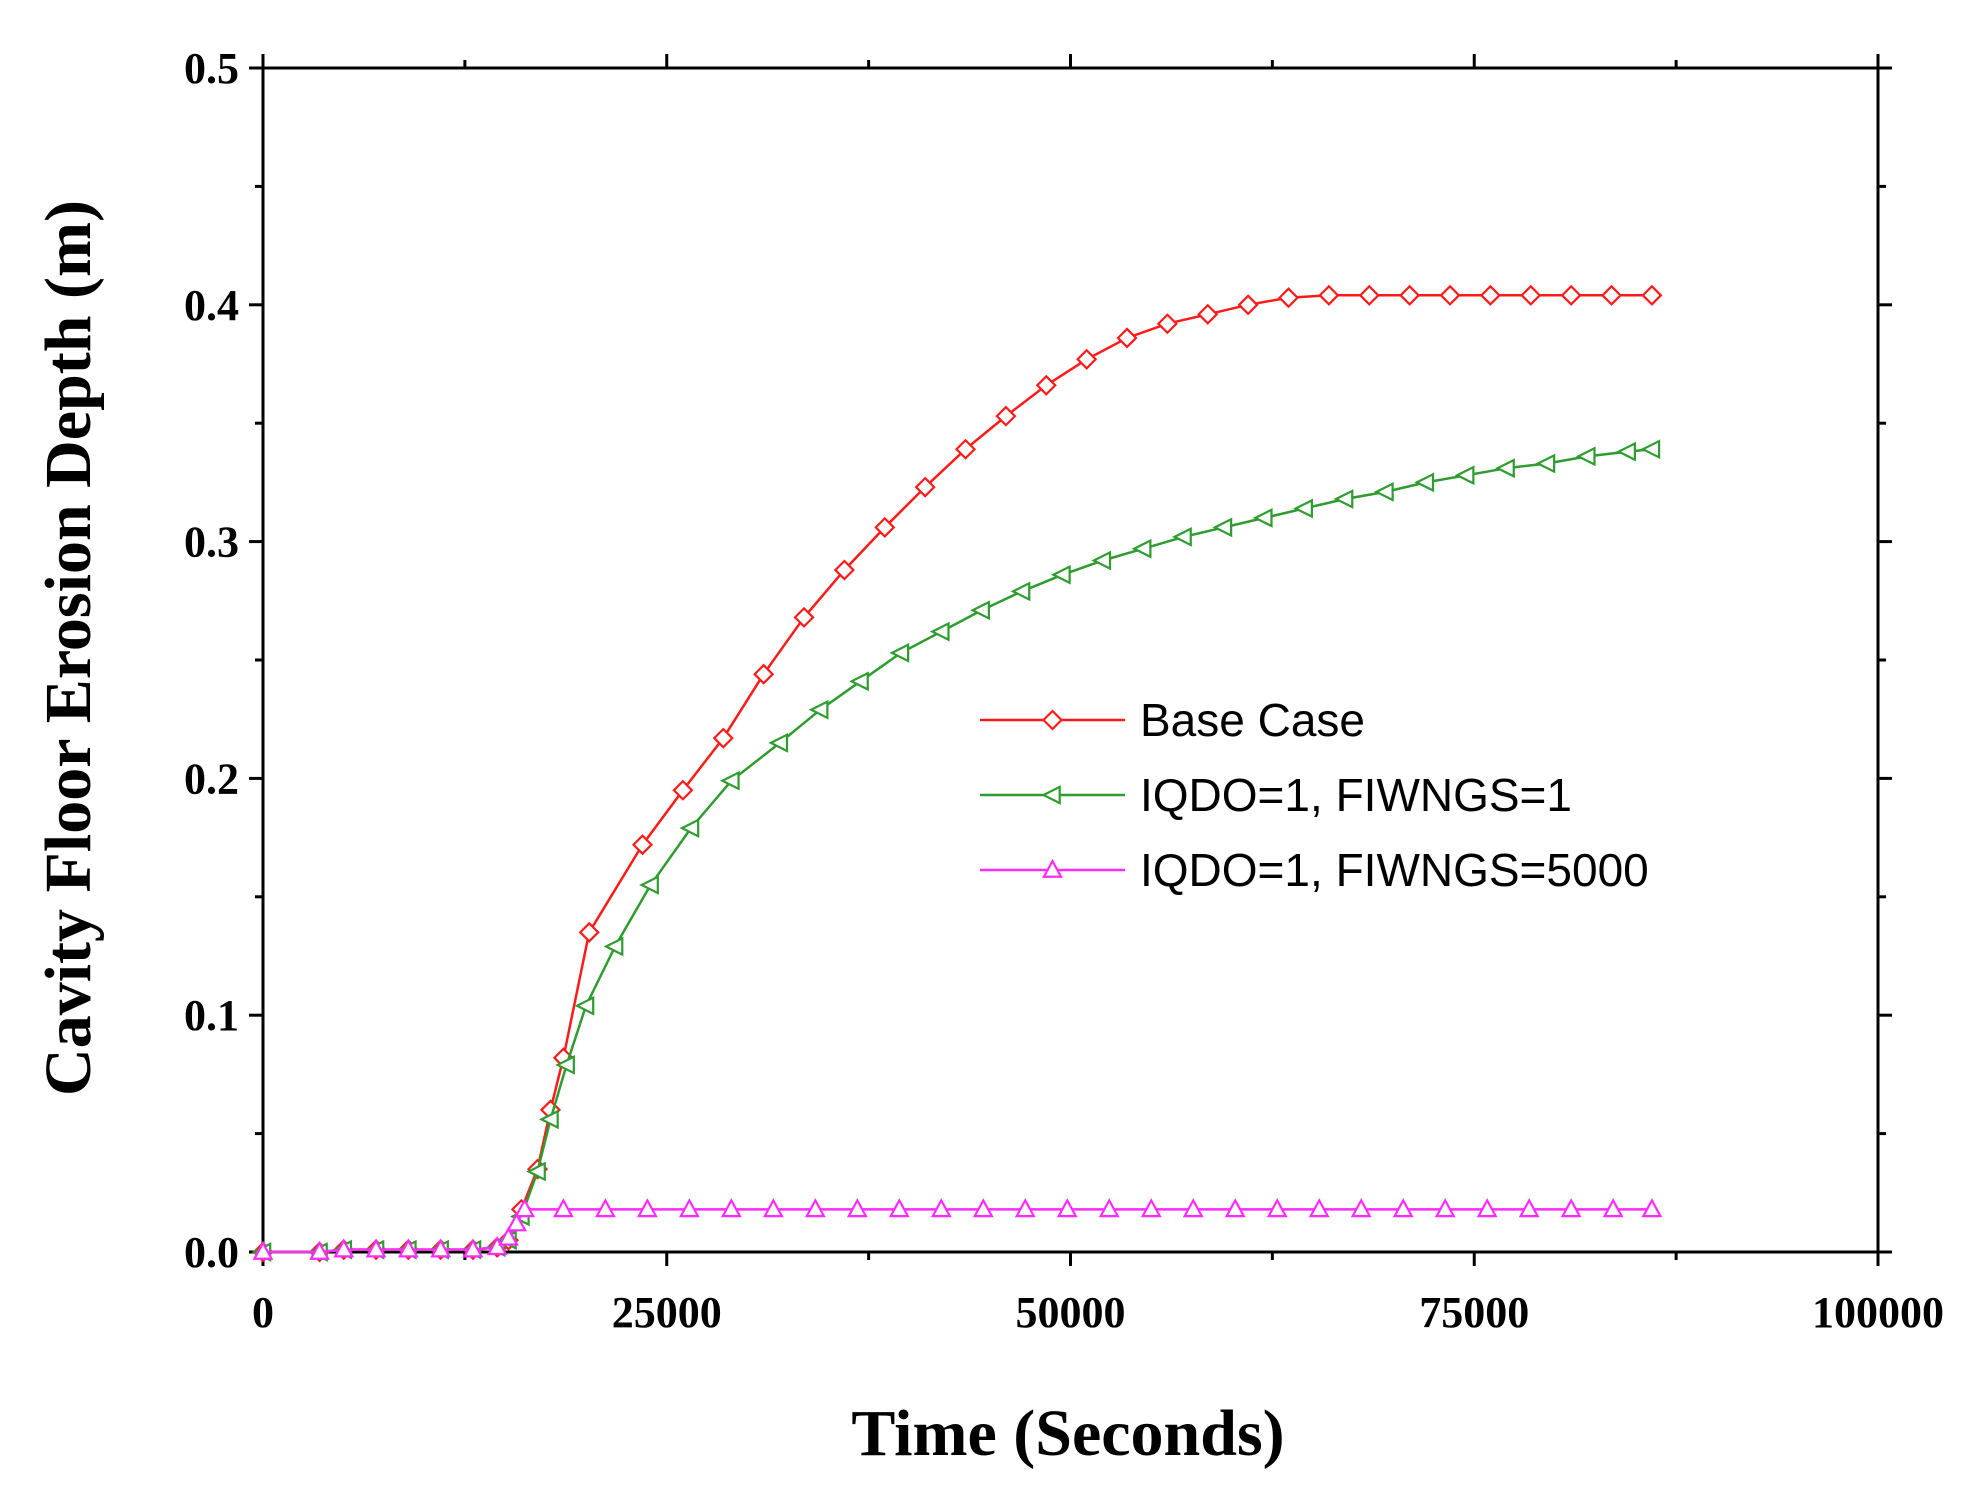 Image resolution: width=1982 pixels, height=1491 pixels. I want to click on legend-label: Base Case, so click(1252, 720).